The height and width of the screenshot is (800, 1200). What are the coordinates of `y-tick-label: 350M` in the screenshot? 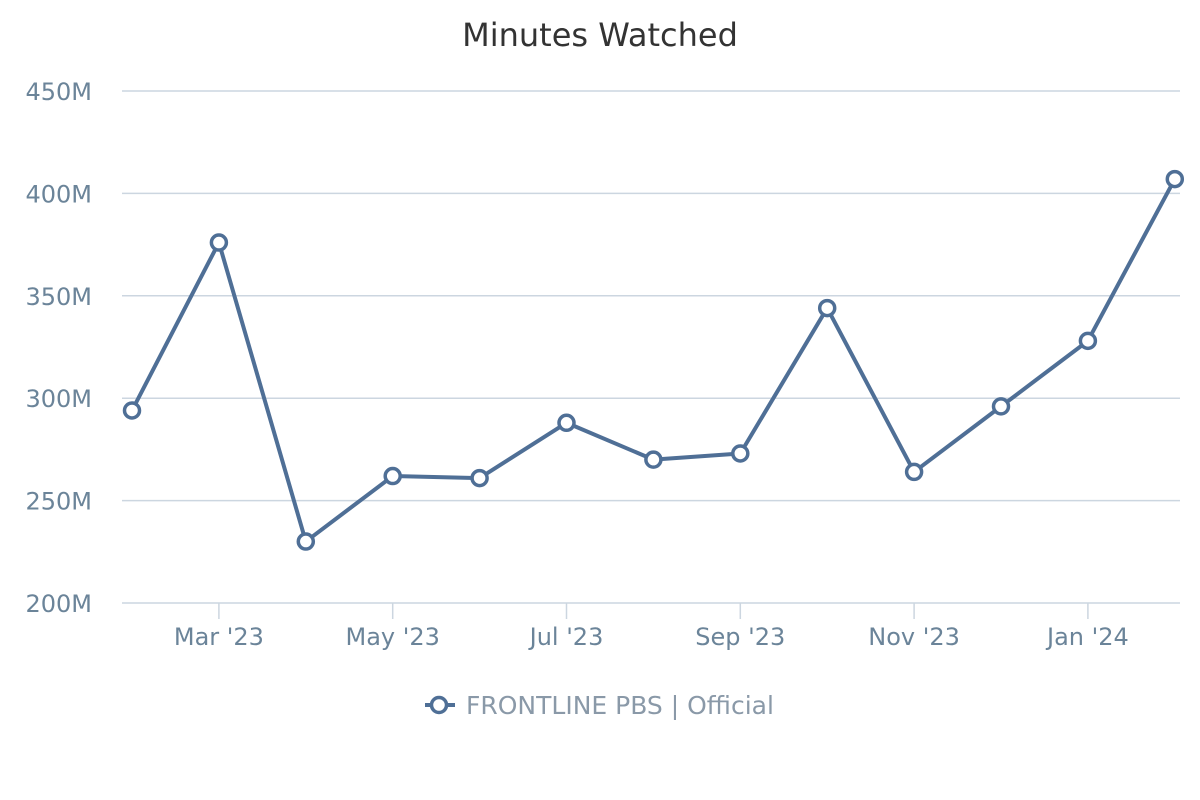 It's located at (58, 297).